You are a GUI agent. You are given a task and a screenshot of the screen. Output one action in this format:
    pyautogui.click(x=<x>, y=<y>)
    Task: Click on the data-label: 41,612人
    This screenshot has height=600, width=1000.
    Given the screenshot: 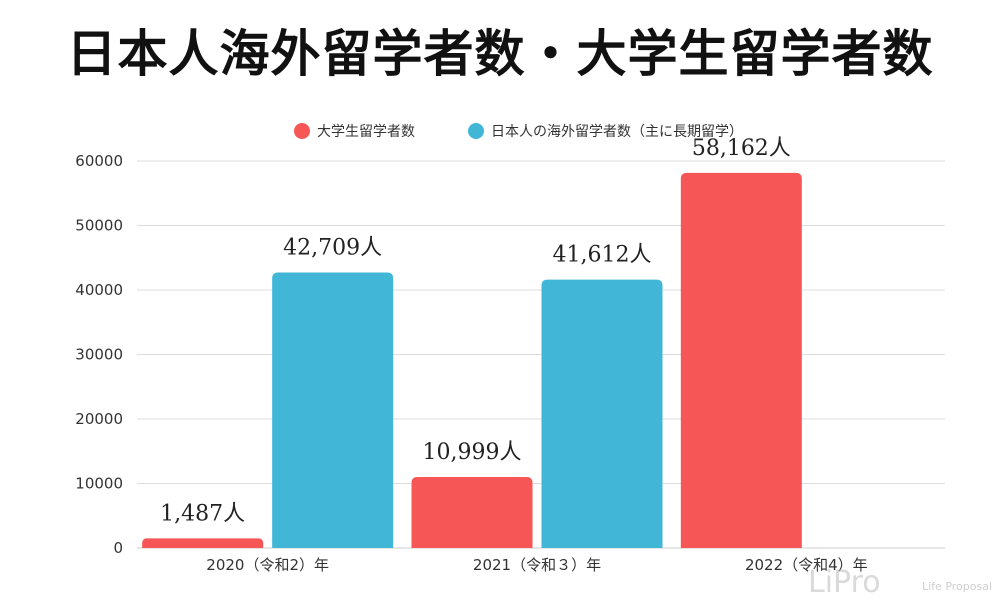 What is the action you would take?
    pyautogui.click(x=602, y=255)
    